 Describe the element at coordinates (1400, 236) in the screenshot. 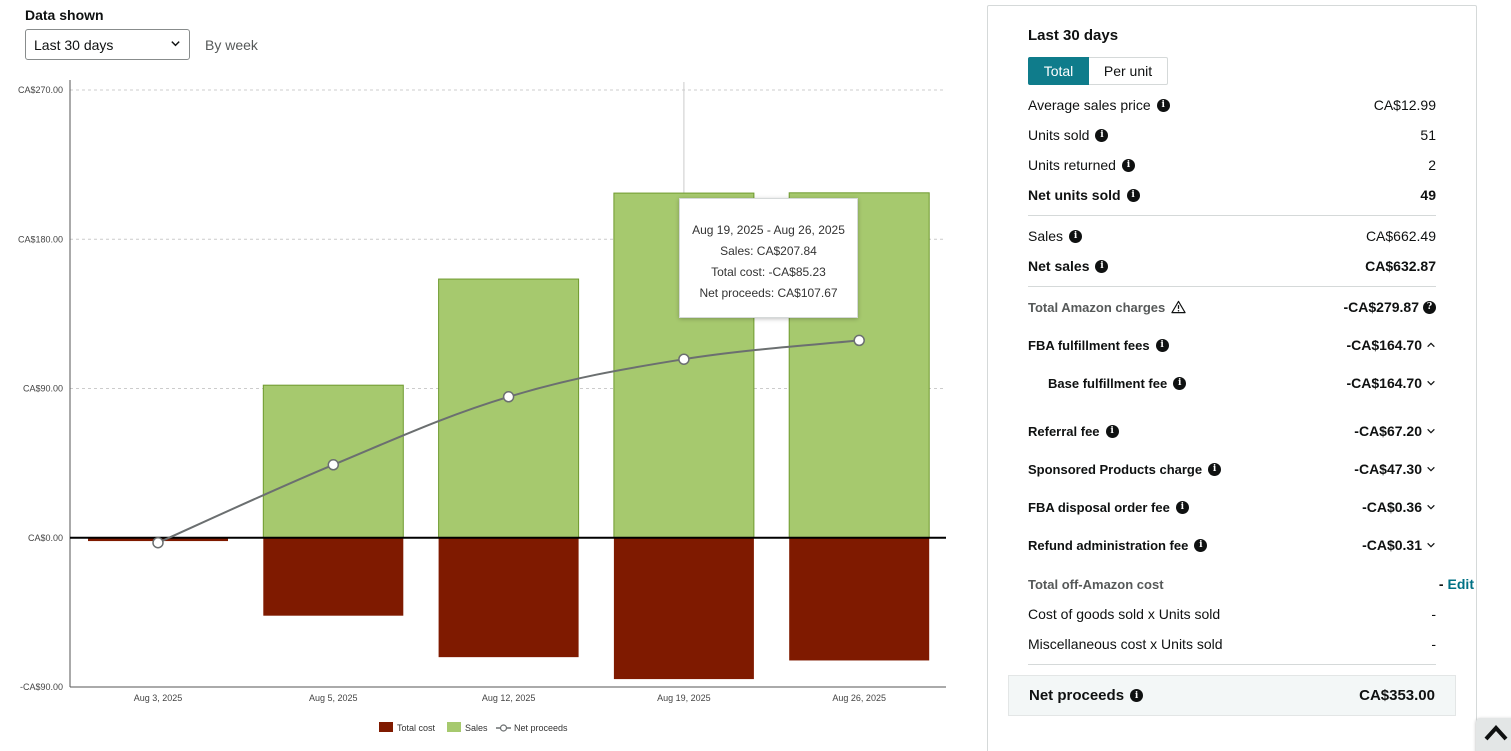

I see `sales-value: CA$662.49` at that location.